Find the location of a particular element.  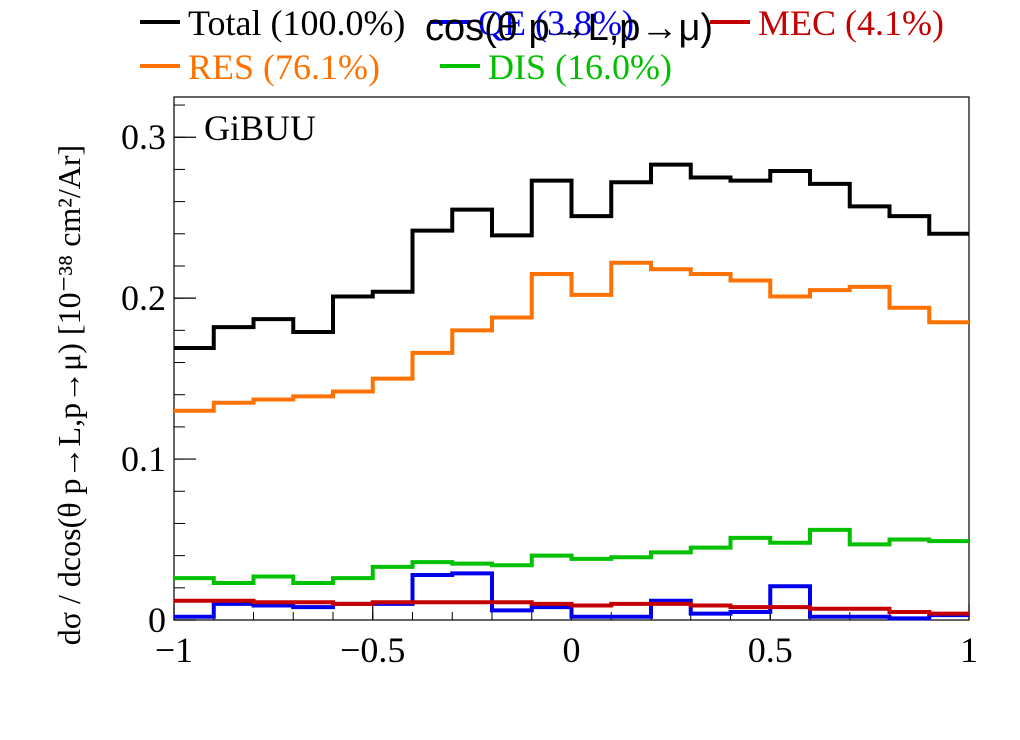

x-tick-label: −1 is located at coordinates (174, 650).